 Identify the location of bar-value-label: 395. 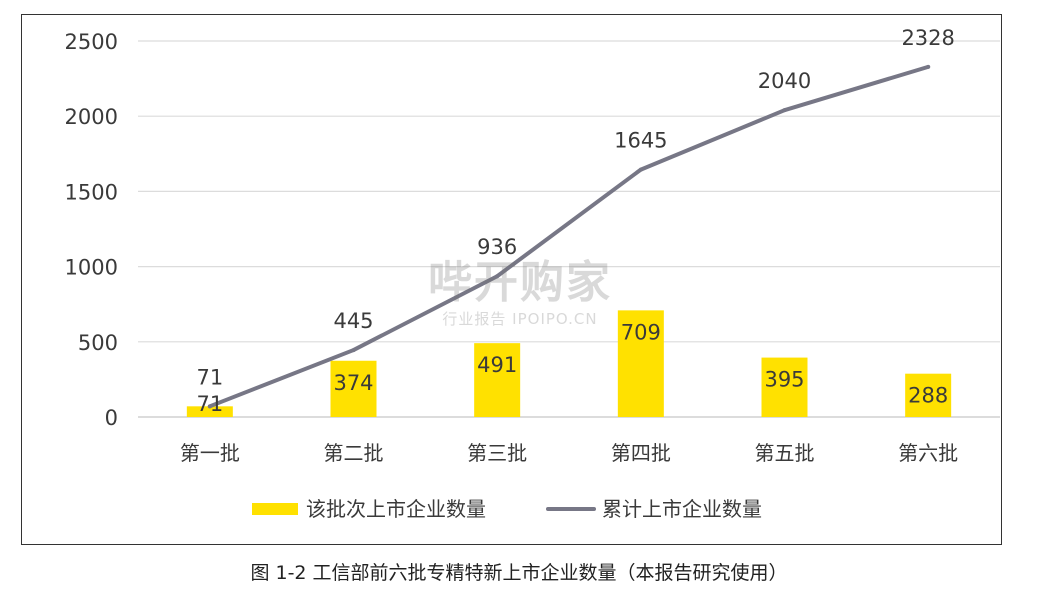
(784, 380).